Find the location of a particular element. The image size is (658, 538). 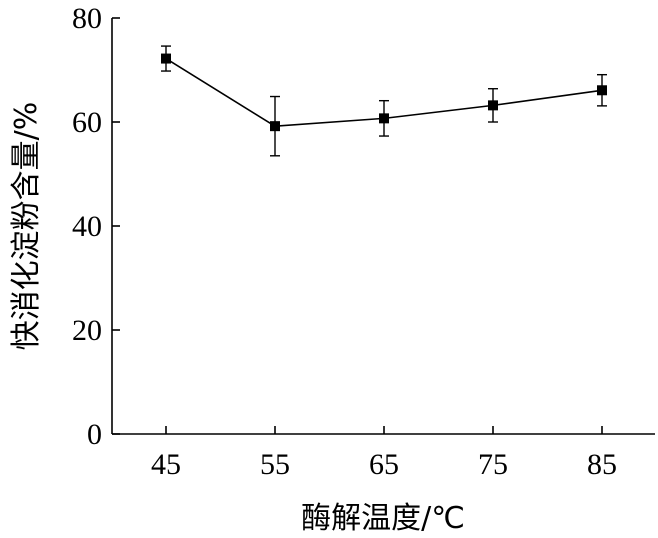

y-tick-label: 40 is located at coordinates (87, 226).